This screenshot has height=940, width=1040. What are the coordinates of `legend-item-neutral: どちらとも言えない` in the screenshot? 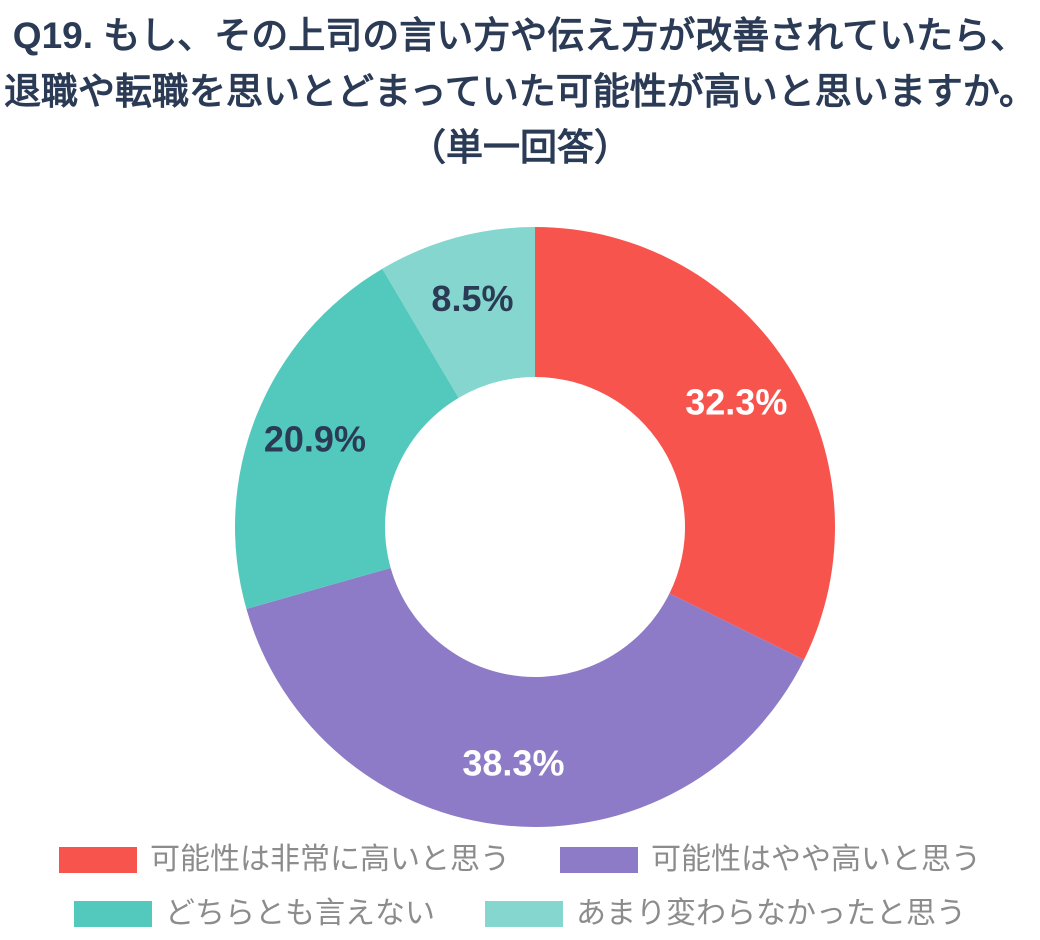 It's located at (254, 914).